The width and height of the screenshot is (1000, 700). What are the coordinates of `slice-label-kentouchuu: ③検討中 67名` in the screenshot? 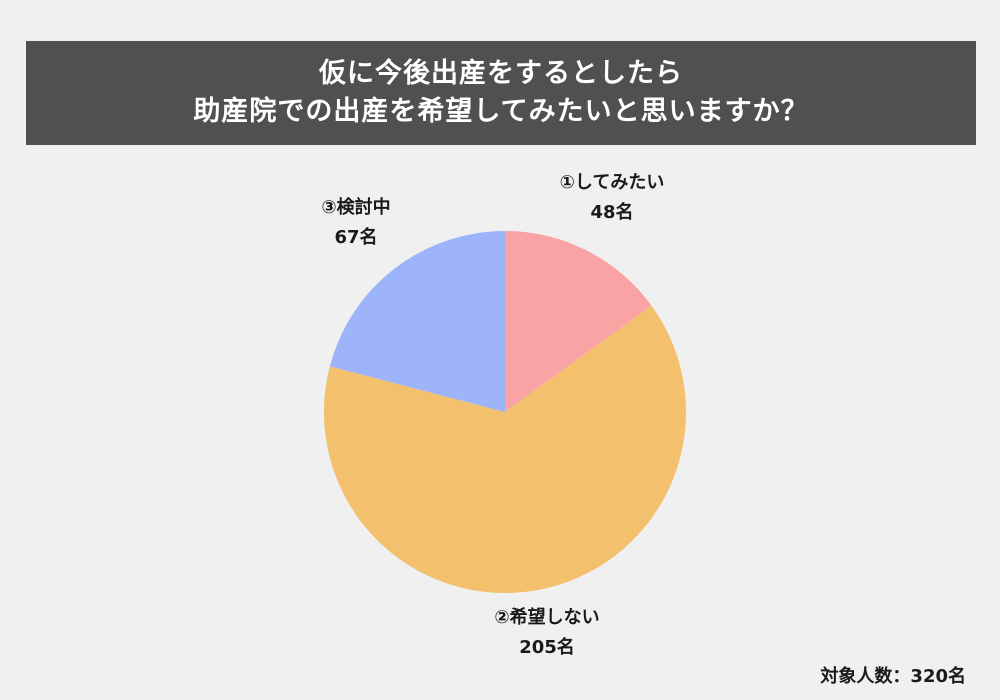 It's located at (355, 223).